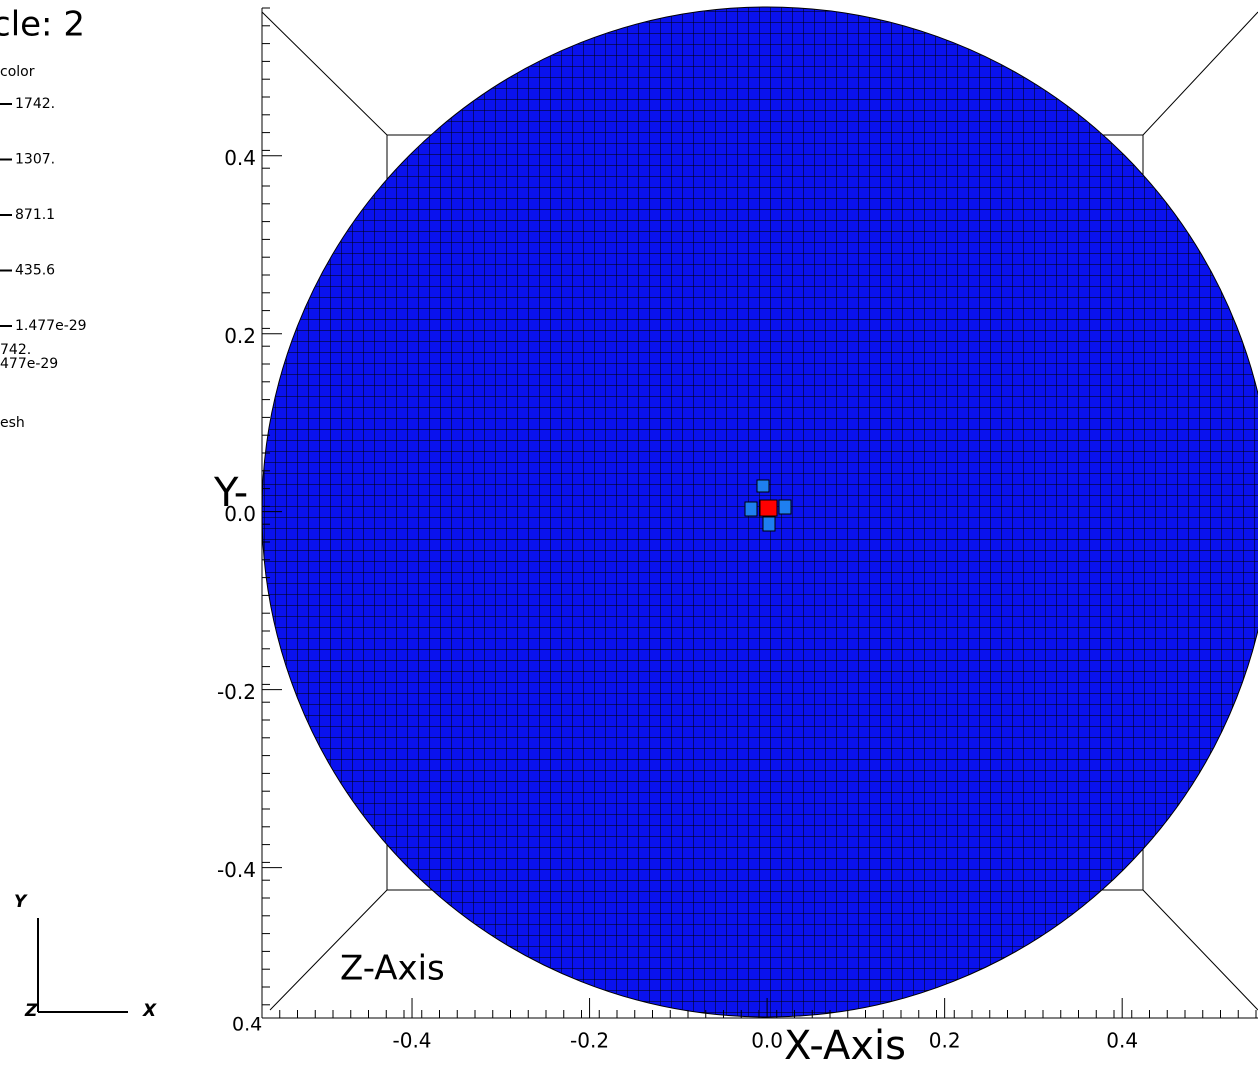 The image size is (1258, 1070). I want to click on legend-max: 742., so click(15, 350).